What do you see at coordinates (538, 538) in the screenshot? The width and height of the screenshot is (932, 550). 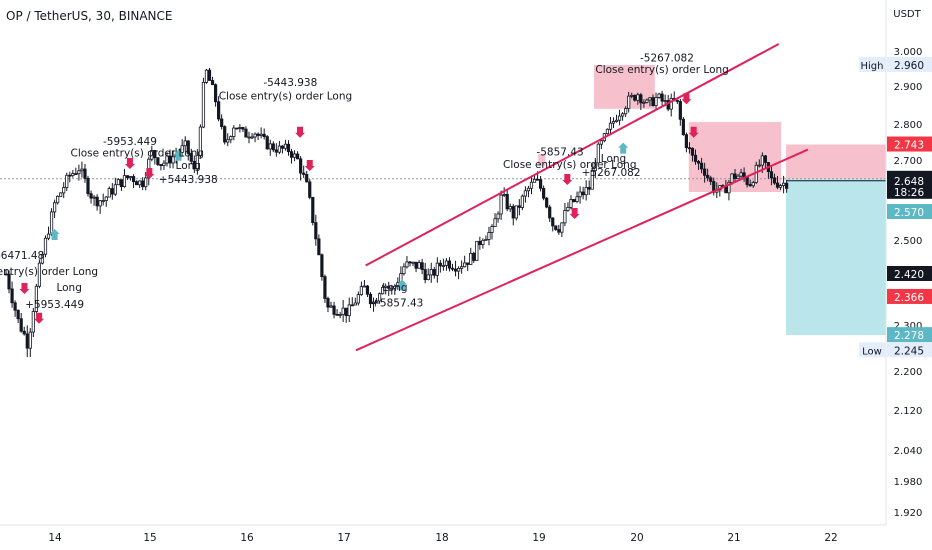 I see `x-tick-label: 19` at bounding box center [538, 538].